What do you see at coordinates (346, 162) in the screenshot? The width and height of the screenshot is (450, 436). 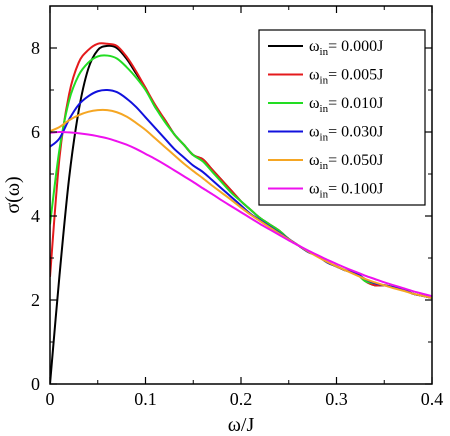 I see `legend-label-4: ωin= 0.050J` at bounding box center [346, 162].